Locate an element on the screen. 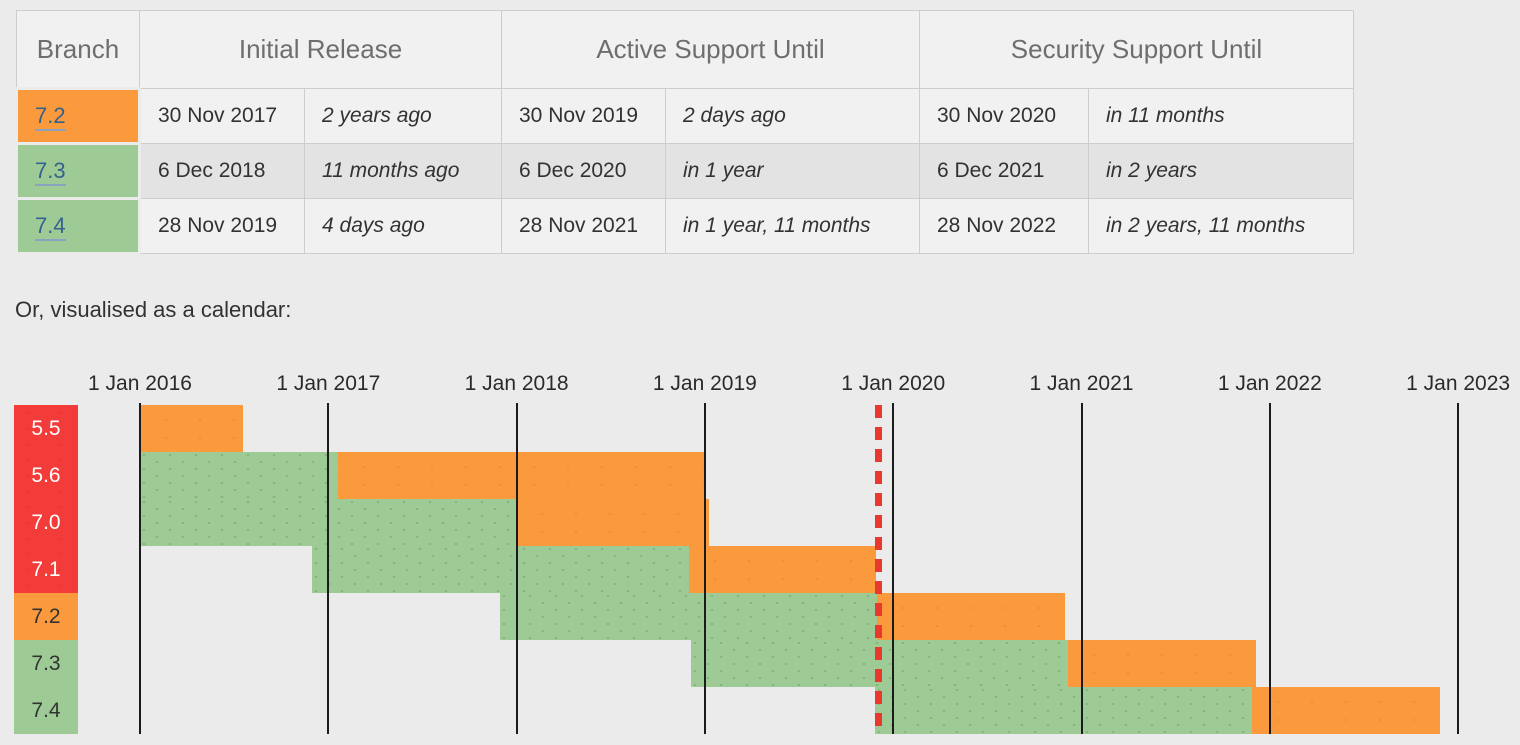 This screenshot has width=1520, height=745. initial-release-relative: 11 months ago is located at coordinates (403, 171).